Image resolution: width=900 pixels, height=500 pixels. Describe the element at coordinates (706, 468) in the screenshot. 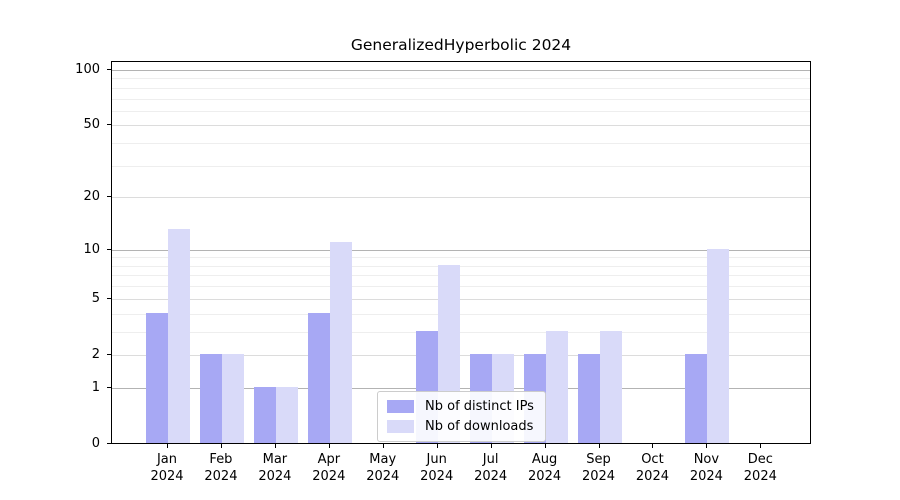

I see `x-tick-label-nov: Nov 2024` at that location.